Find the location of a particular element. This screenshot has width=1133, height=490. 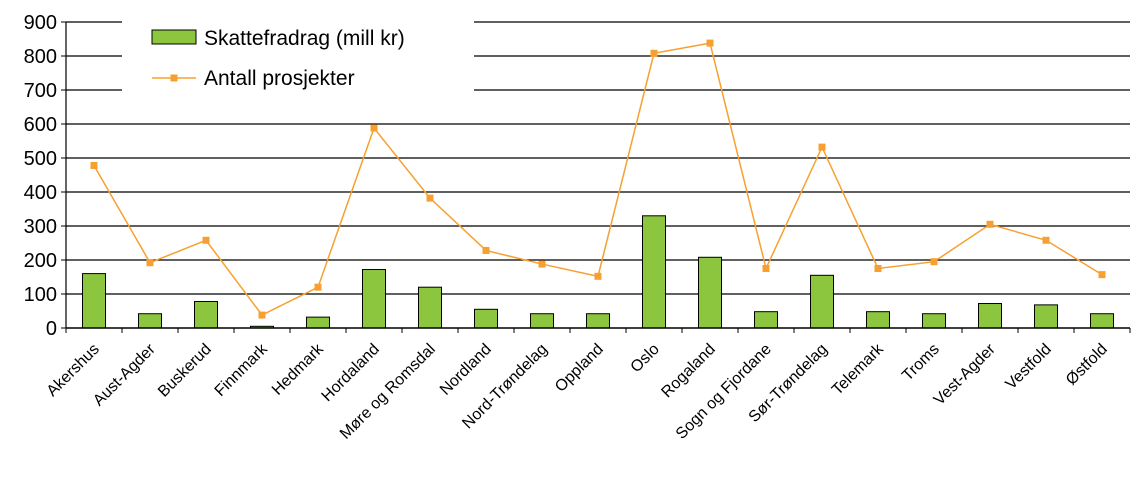

y-tick-label: 400 is located at coordinates (40, 193).